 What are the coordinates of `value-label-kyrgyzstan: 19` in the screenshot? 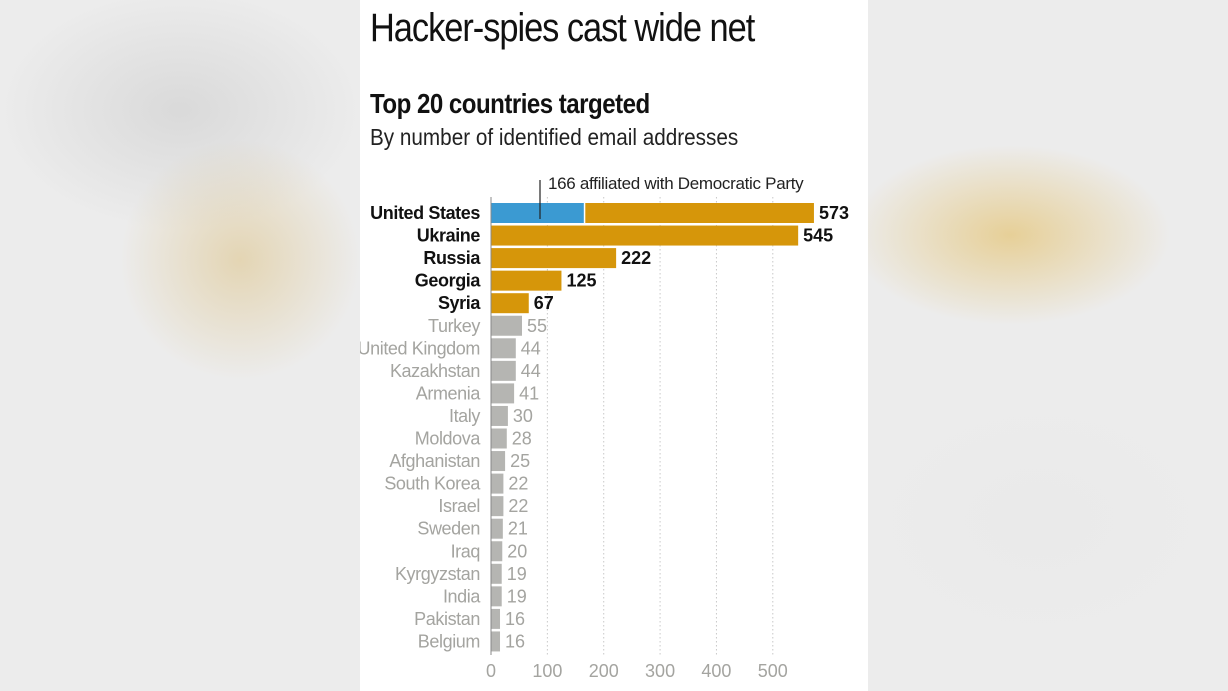 It's located at (517, 574).